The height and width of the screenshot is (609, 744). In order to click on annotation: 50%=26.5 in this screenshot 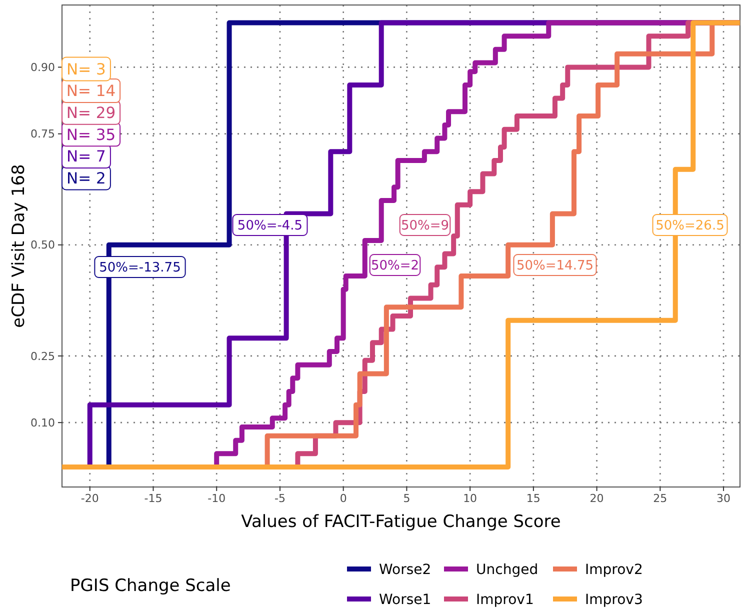, I will do `click(690, 226)`.